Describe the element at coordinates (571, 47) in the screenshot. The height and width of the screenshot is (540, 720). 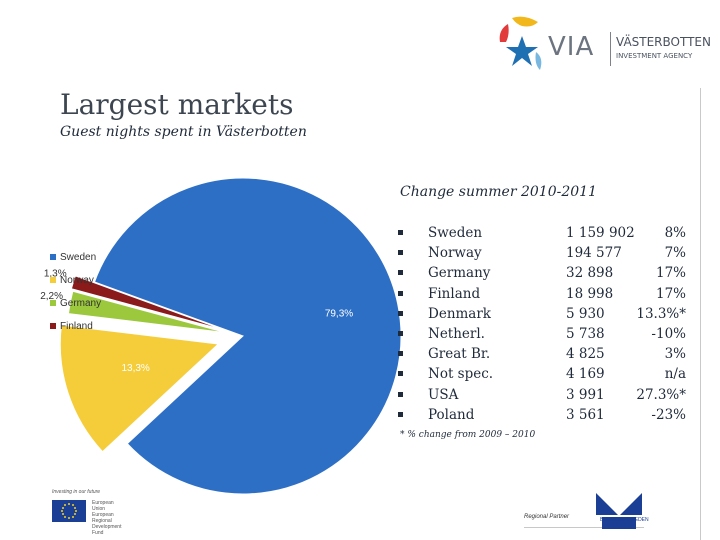
I see `logo-wordmark: VIA` at that location.